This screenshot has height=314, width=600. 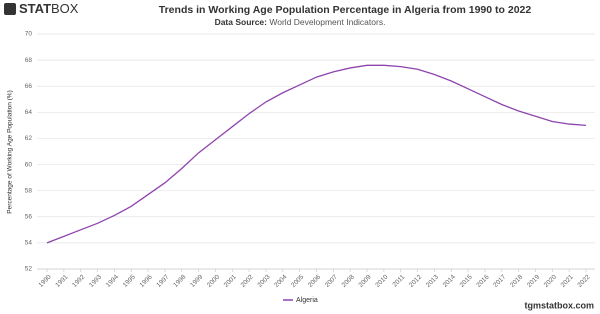 I want to click on x-tick-label: 2015, so click(x=466, y=280).